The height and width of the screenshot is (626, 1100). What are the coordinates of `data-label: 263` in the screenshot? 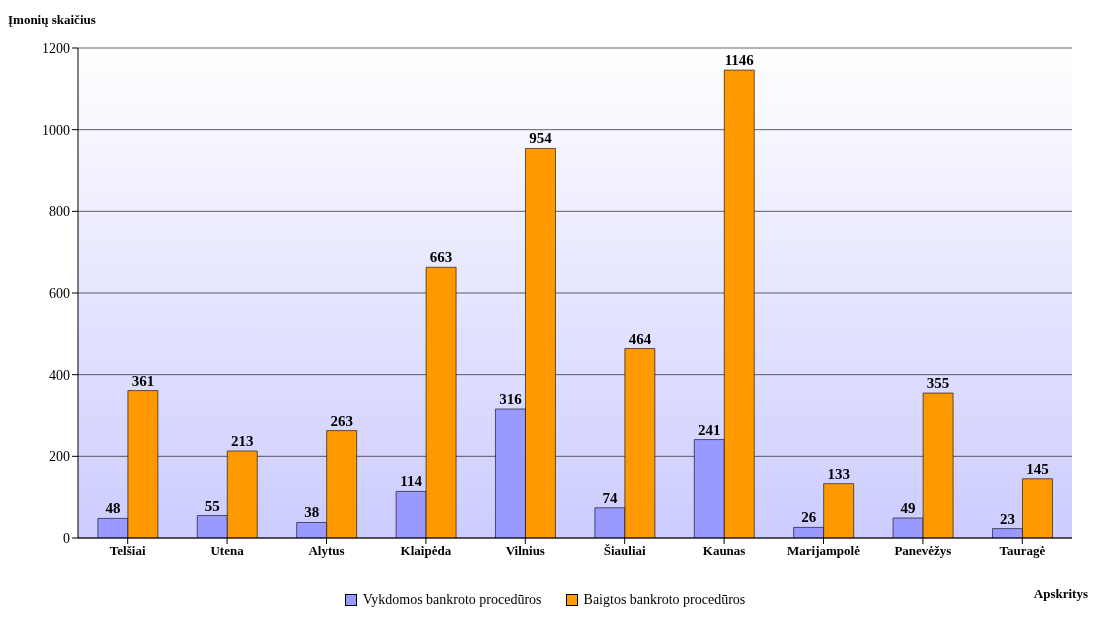 It's located at (341, 420).